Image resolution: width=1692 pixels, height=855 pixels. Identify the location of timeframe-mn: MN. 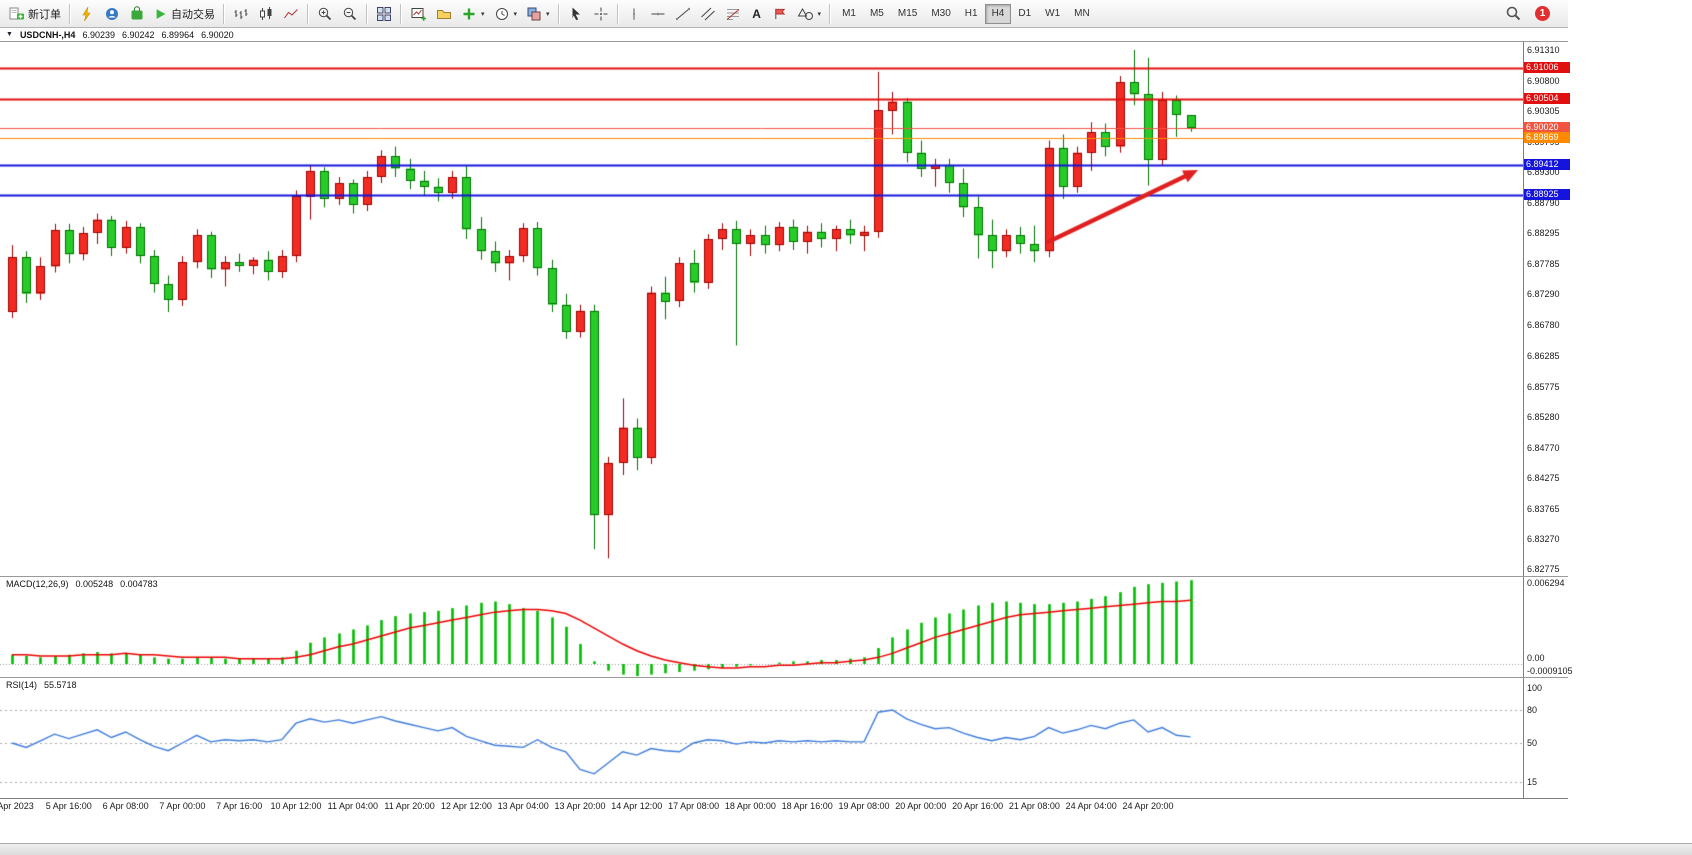
(1082, 14).